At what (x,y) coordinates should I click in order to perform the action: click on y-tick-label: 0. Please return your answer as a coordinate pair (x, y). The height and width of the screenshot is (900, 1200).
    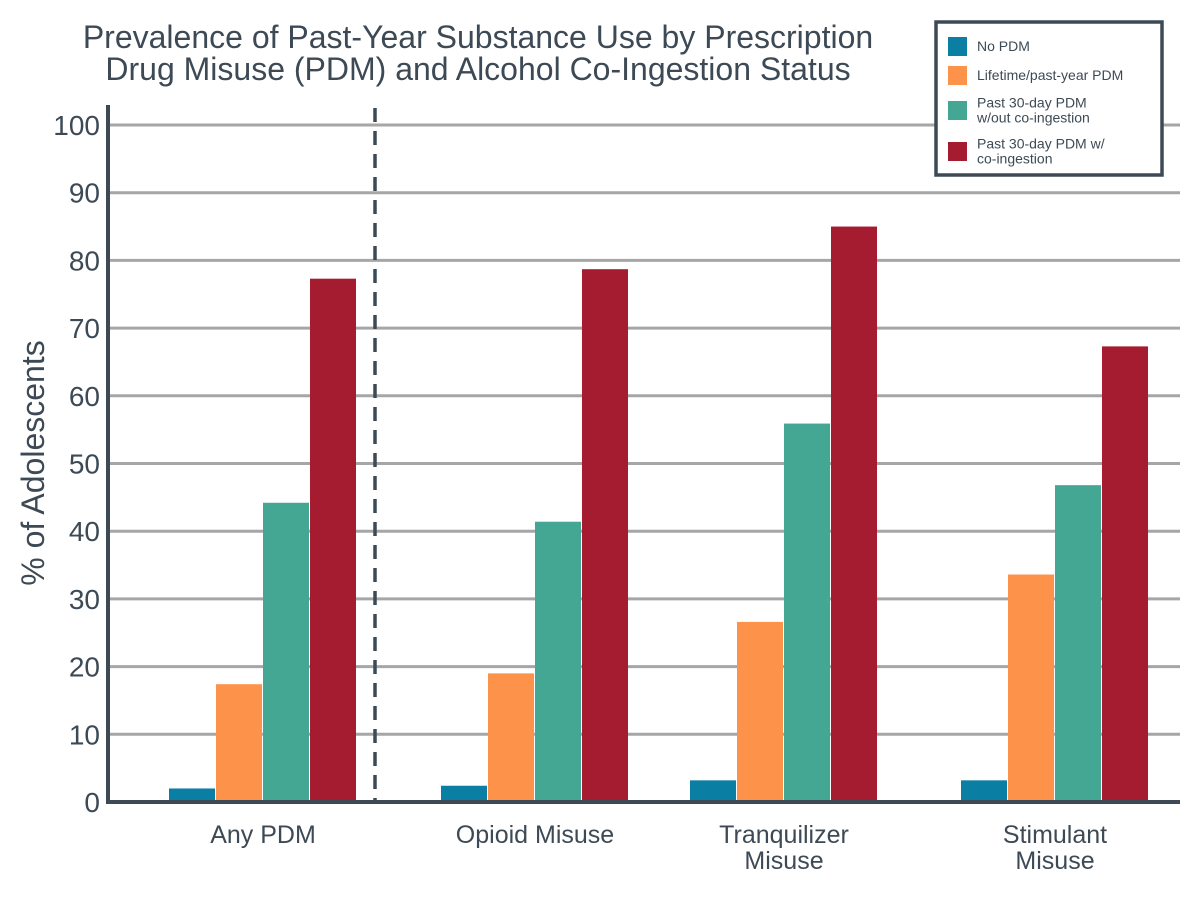
    Looking at the image, I should click on (92, 802).